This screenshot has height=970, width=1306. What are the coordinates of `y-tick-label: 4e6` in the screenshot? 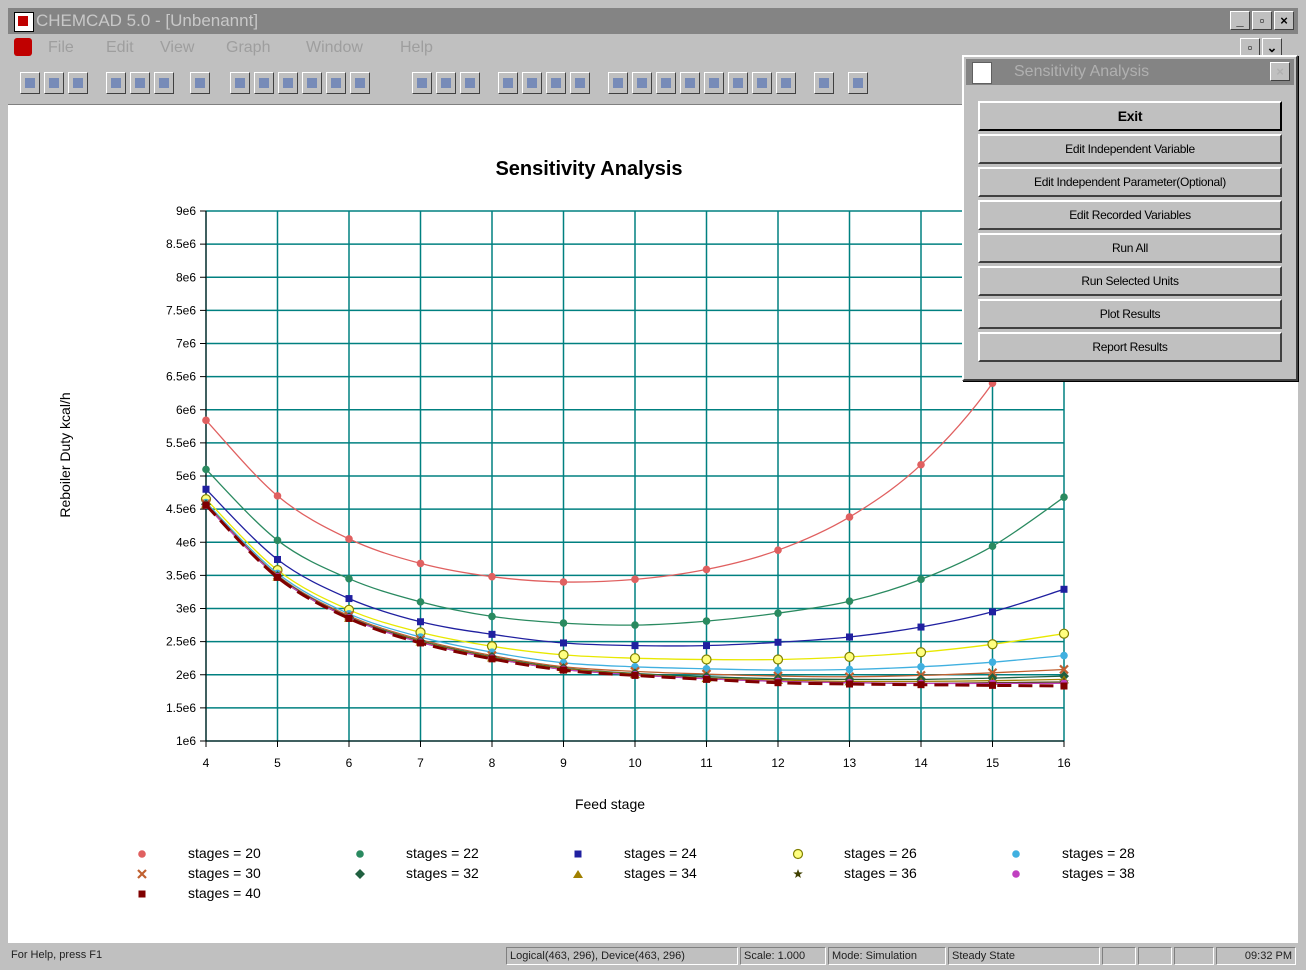 It's located at (186, 542).